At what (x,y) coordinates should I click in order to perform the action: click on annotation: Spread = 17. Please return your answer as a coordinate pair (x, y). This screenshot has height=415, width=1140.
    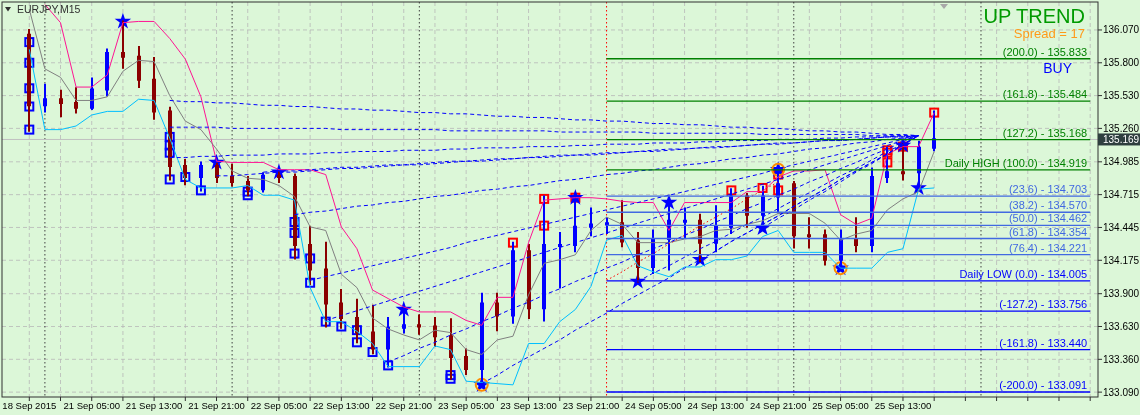
    Looking at the image, I should click on (1049, 33).